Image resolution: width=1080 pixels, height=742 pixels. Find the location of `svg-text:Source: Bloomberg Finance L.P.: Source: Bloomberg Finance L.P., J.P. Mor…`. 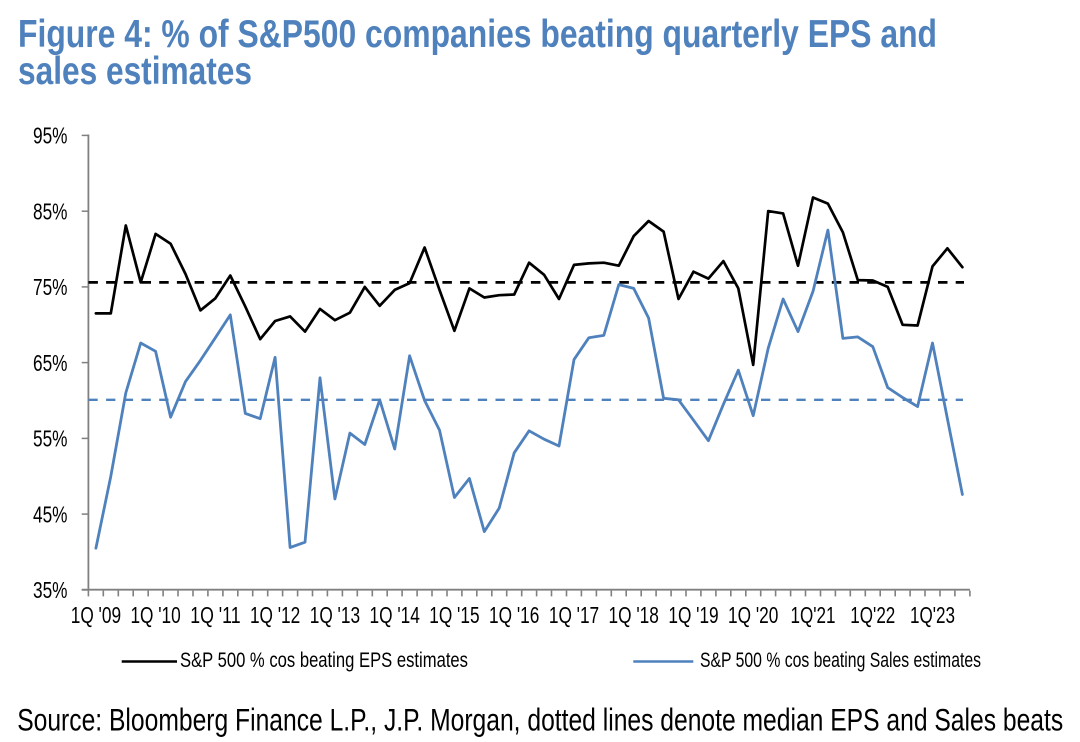

svg-text:Source: Bloomberg Finance L.P.: Source: Bloomberg Finance L.P., J.P. Mor… is located at coordinates (540, 720).